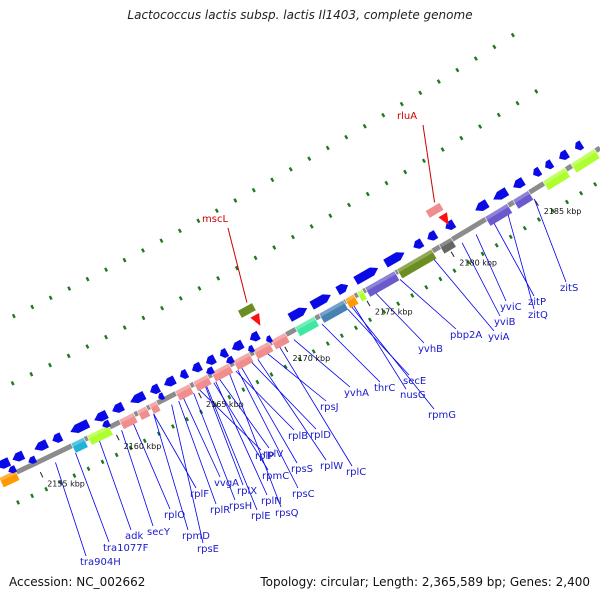 The height and width of the screenshot is (600, 600). What do you see at coordinates (443, 219) in the screenshot?
I see `highlight-arrow` at bounding box center [443, 219].